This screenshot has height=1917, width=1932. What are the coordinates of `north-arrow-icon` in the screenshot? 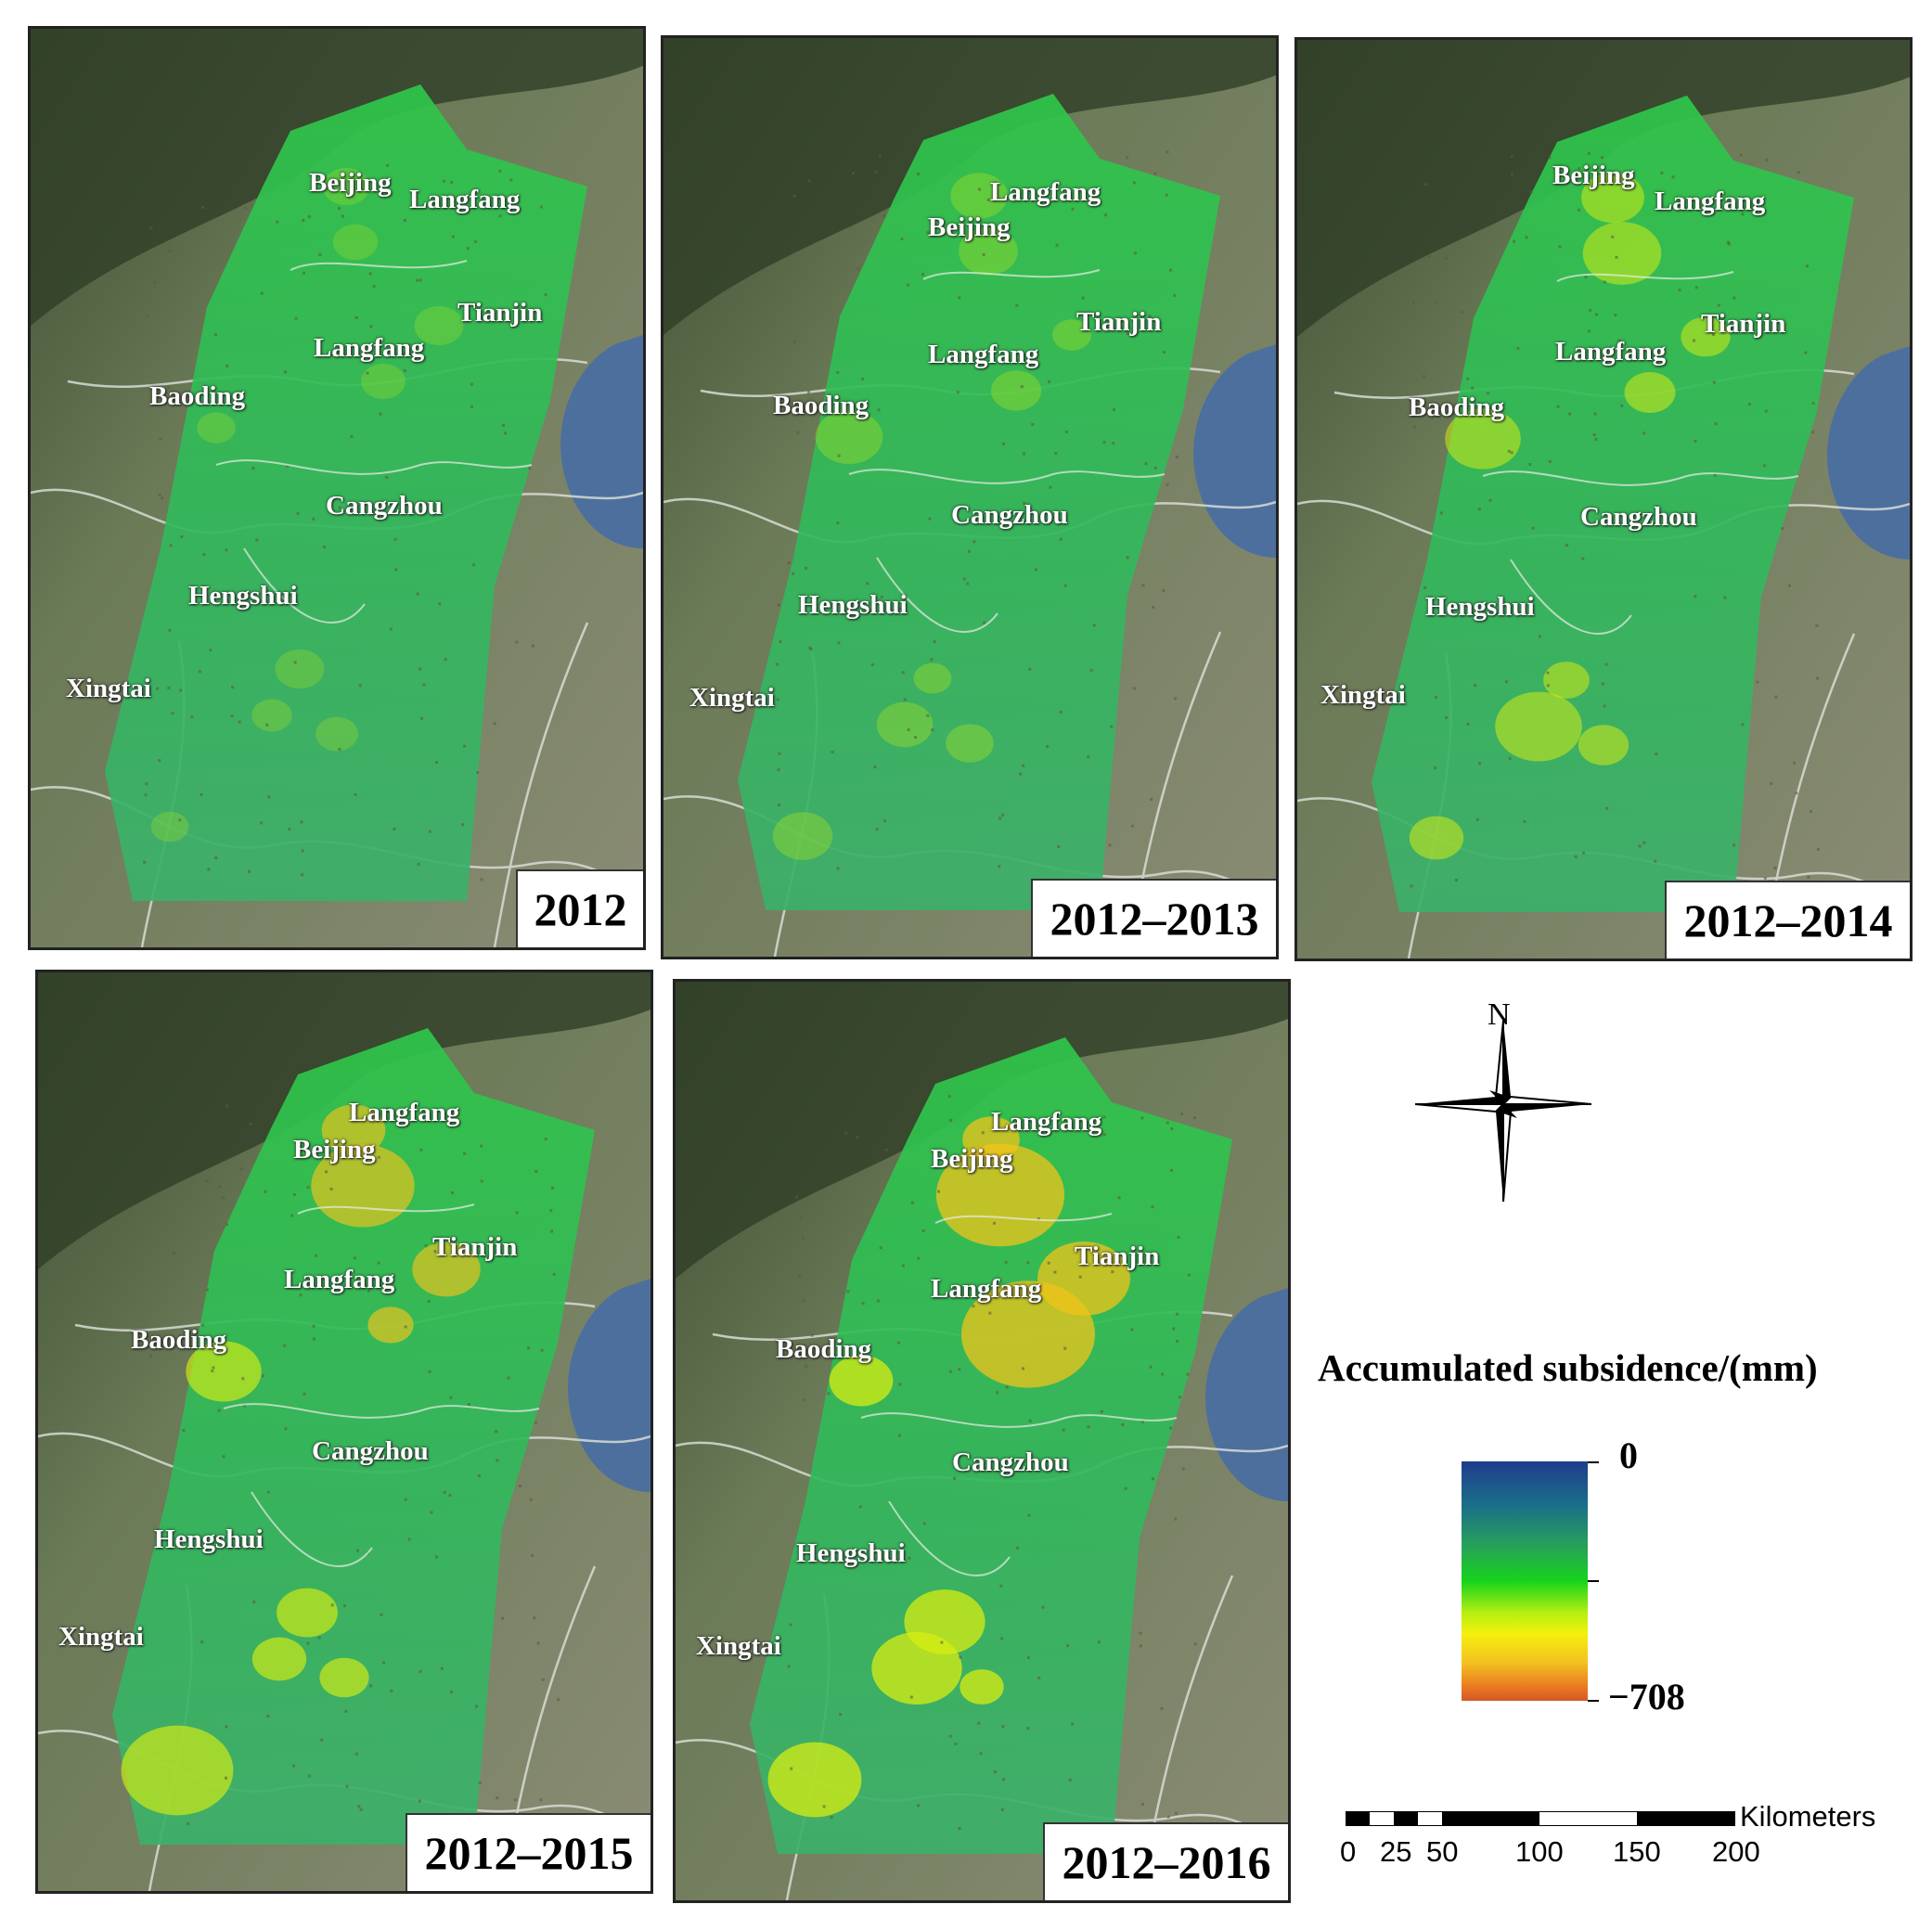 It's located at (1503, 1111).